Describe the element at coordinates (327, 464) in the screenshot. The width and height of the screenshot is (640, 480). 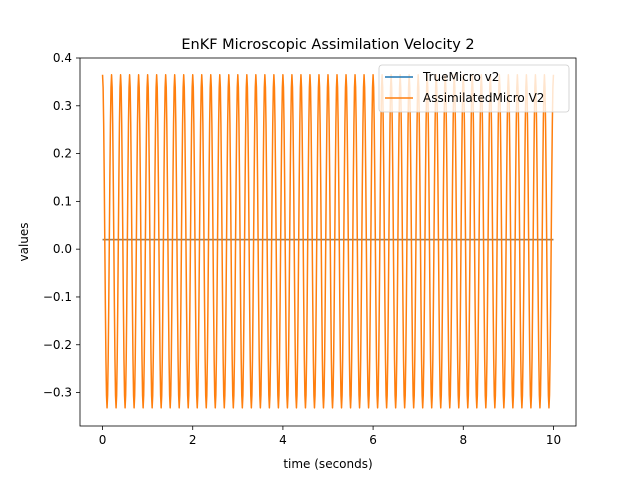
I see `x-axis-label: time (seconds)` at that location.